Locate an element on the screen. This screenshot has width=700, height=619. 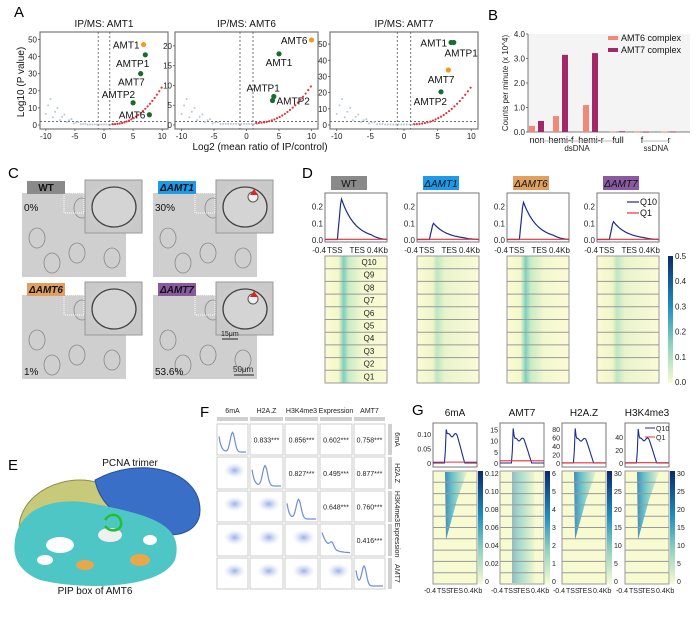
zoom-region is located at coordinates (74, 203).